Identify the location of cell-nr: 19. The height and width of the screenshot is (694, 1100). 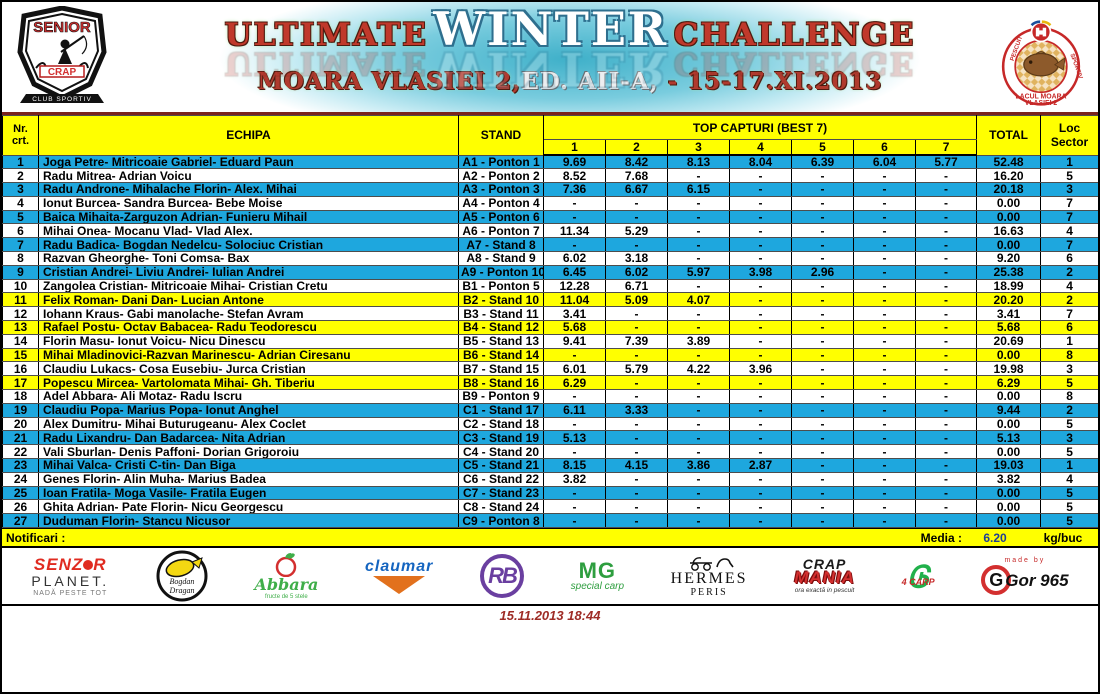
(20, 410).